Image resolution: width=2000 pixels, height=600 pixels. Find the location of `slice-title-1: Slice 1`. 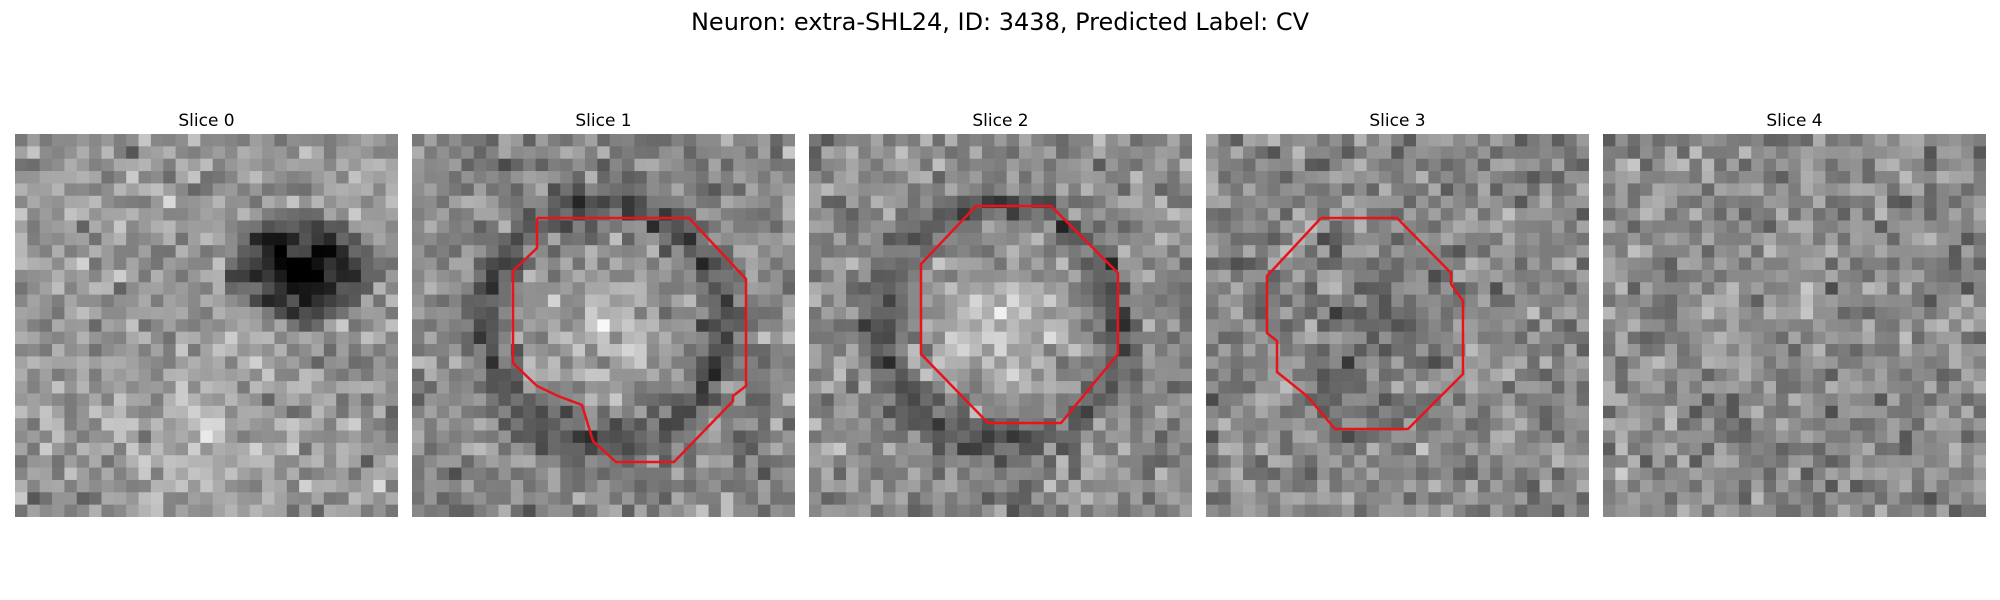

slice-title-1: Slice 1 is located at coordinates (603, 121).